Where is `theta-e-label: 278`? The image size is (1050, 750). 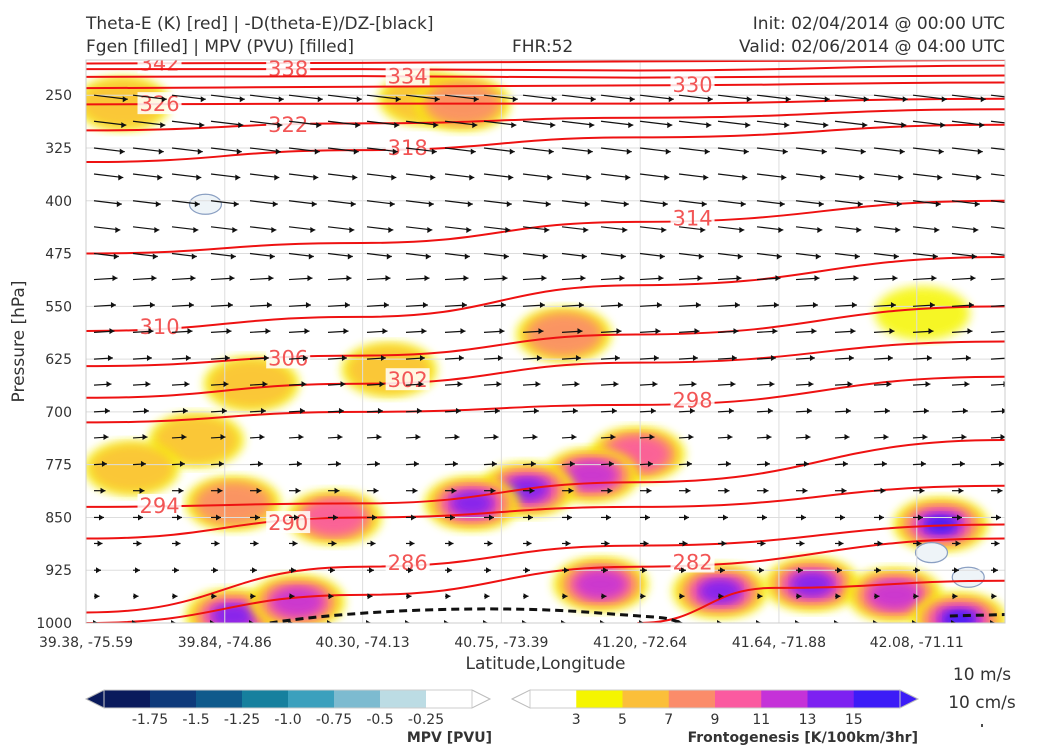
theta-e-label: 278 is located at coordinates (159, 741).